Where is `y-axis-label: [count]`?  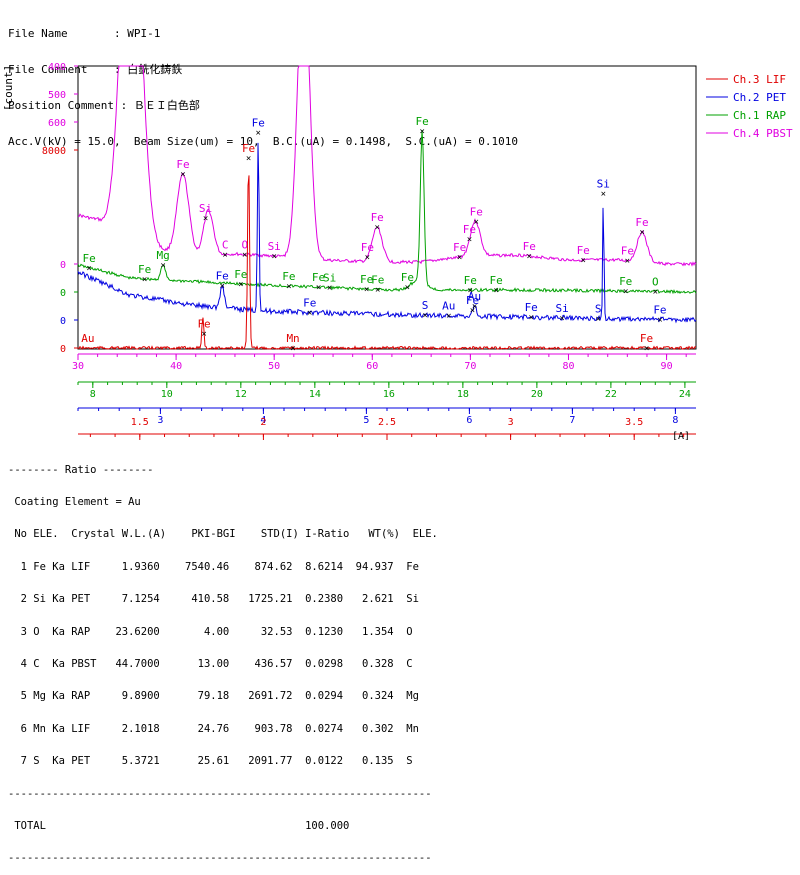 y-axis-label: [count] is located at coordinates (8, 88).